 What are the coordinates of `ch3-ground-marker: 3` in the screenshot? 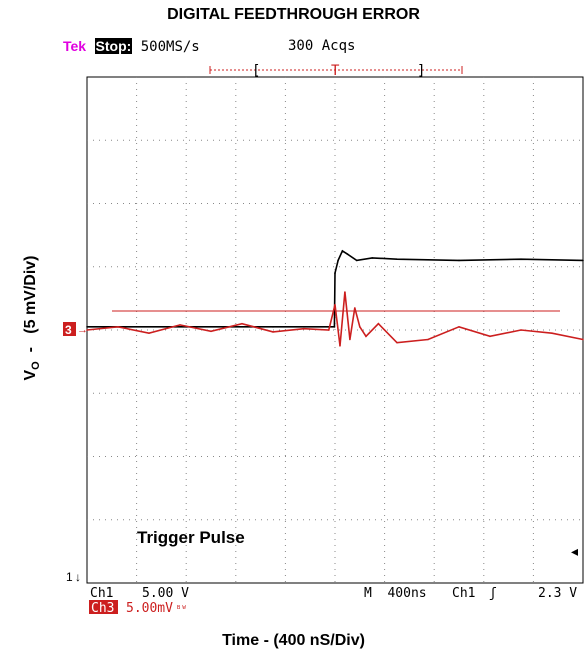 It's located at (68, 330).